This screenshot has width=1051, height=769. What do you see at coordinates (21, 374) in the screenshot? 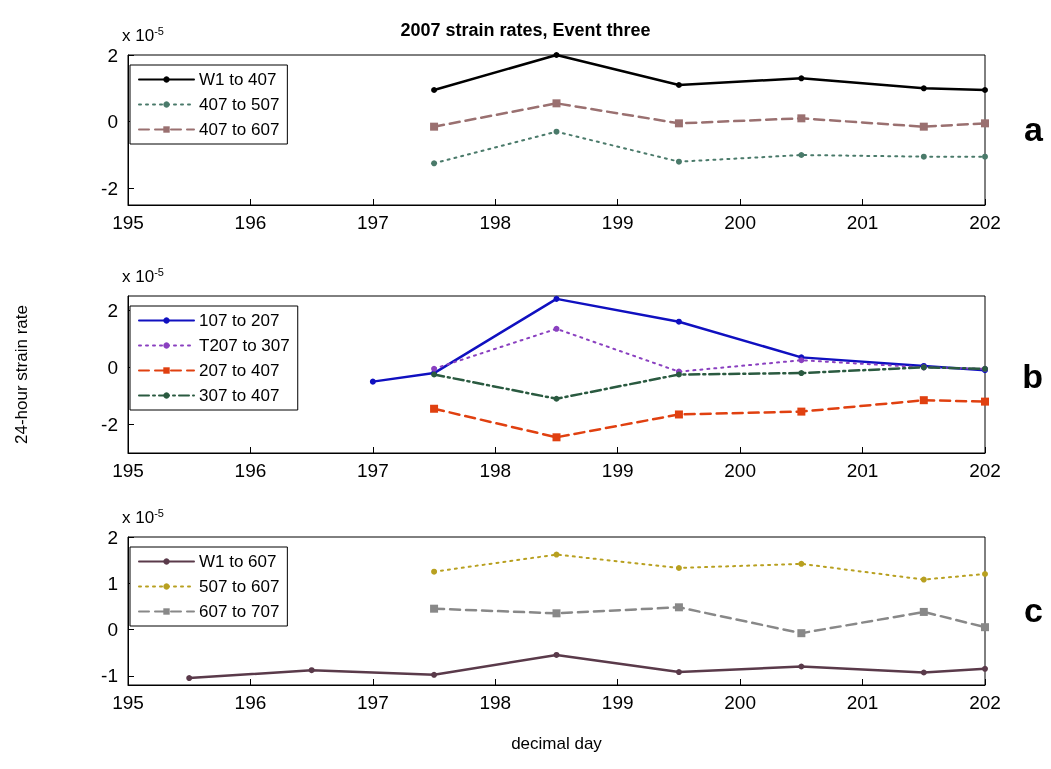
I see `y-axis-title: 24-hour strain rate` at bounding box center [21, 374].